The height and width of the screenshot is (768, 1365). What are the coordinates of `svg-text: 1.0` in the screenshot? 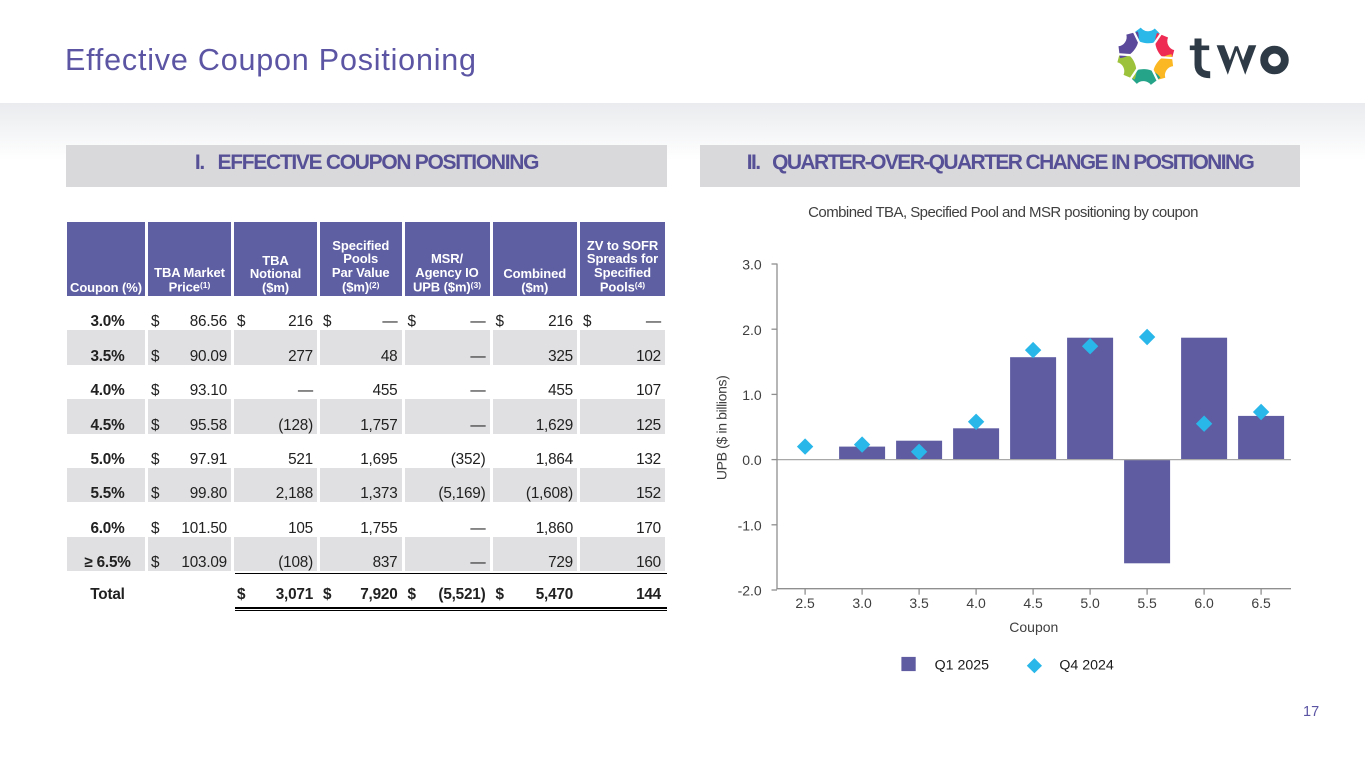 It's located at (752, 395).